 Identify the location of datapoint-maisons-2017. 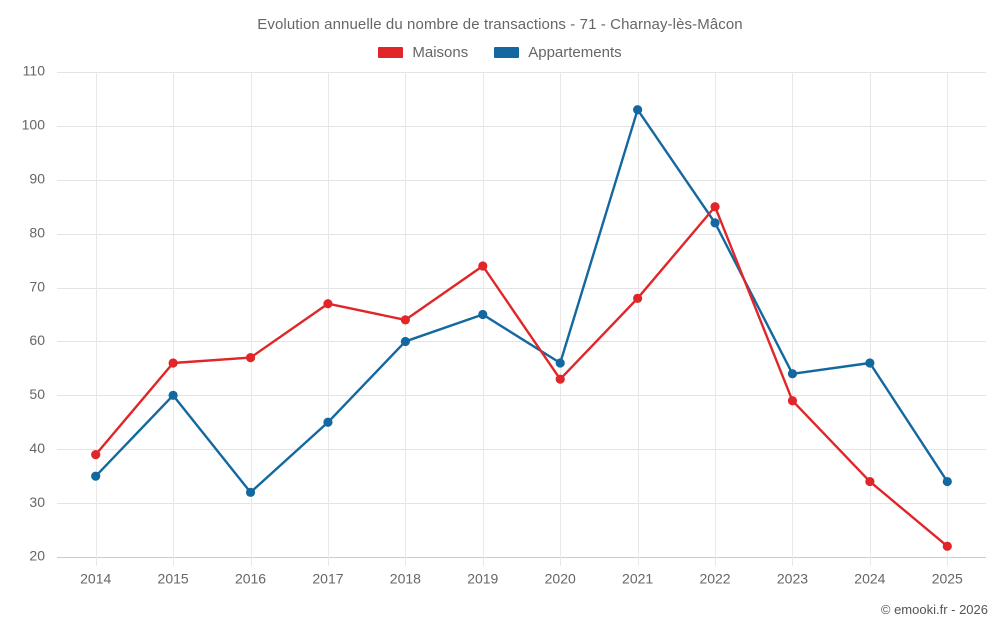
(328, 304).